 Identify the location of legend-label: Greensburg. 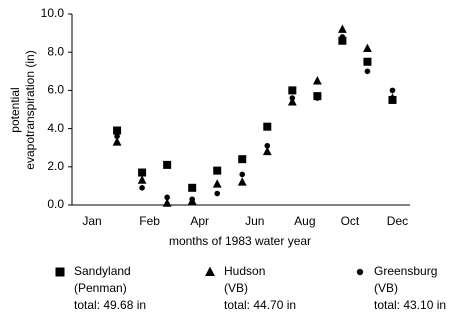
(405, 271).